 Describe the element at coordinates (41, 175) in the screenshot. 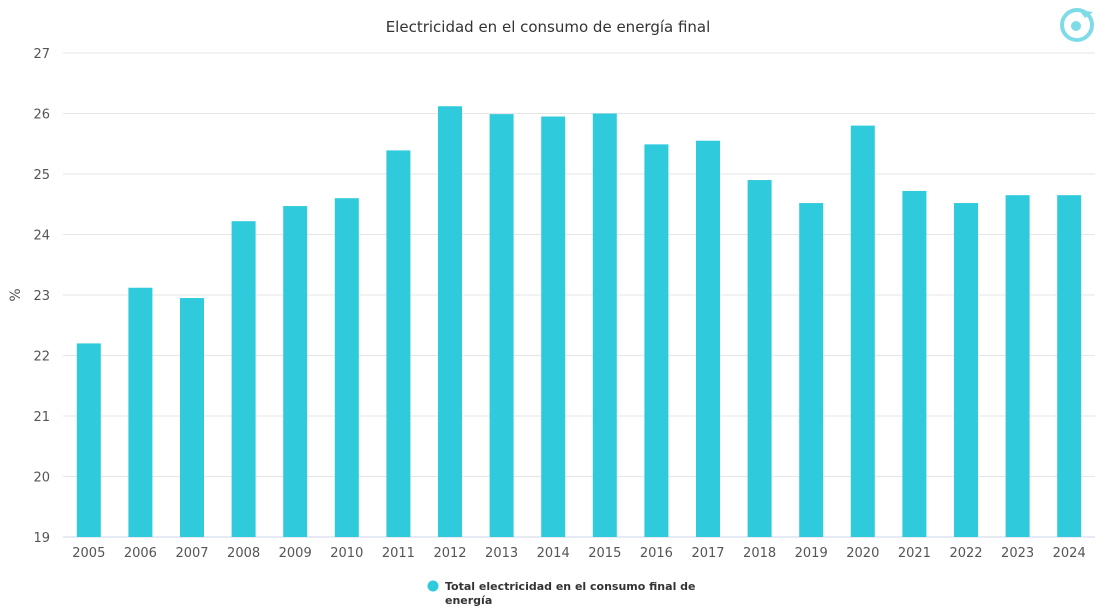

I see `y-tick-label: 25` at that location.